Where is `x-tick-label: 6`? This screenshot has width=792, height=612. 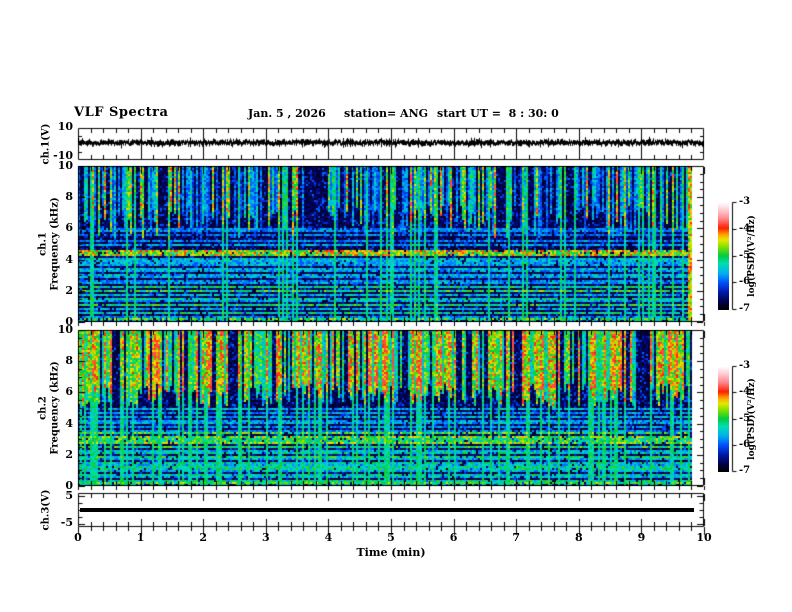
x-tick-label: 6 is located at coordinates (453, 537).